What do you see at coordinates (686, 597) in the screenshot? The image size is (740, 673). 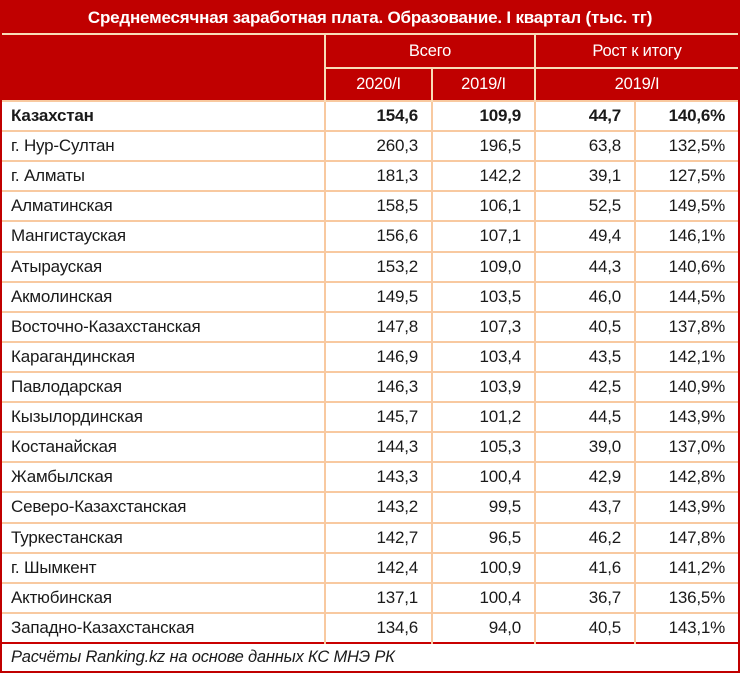 I see `growth-pct-cell: 136,5%` at bounding box center [686, 597].